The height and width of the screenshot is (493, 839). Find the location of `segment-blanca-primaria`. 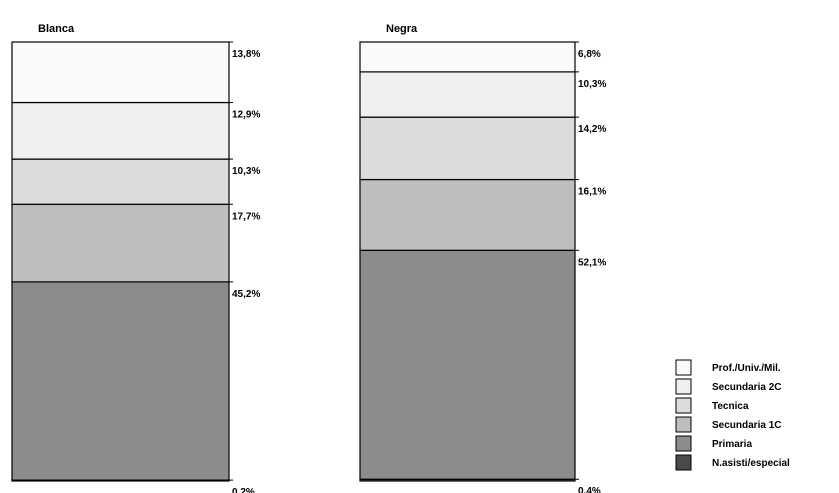

segment-blanca-primaria is located at coordinates (120, 381).